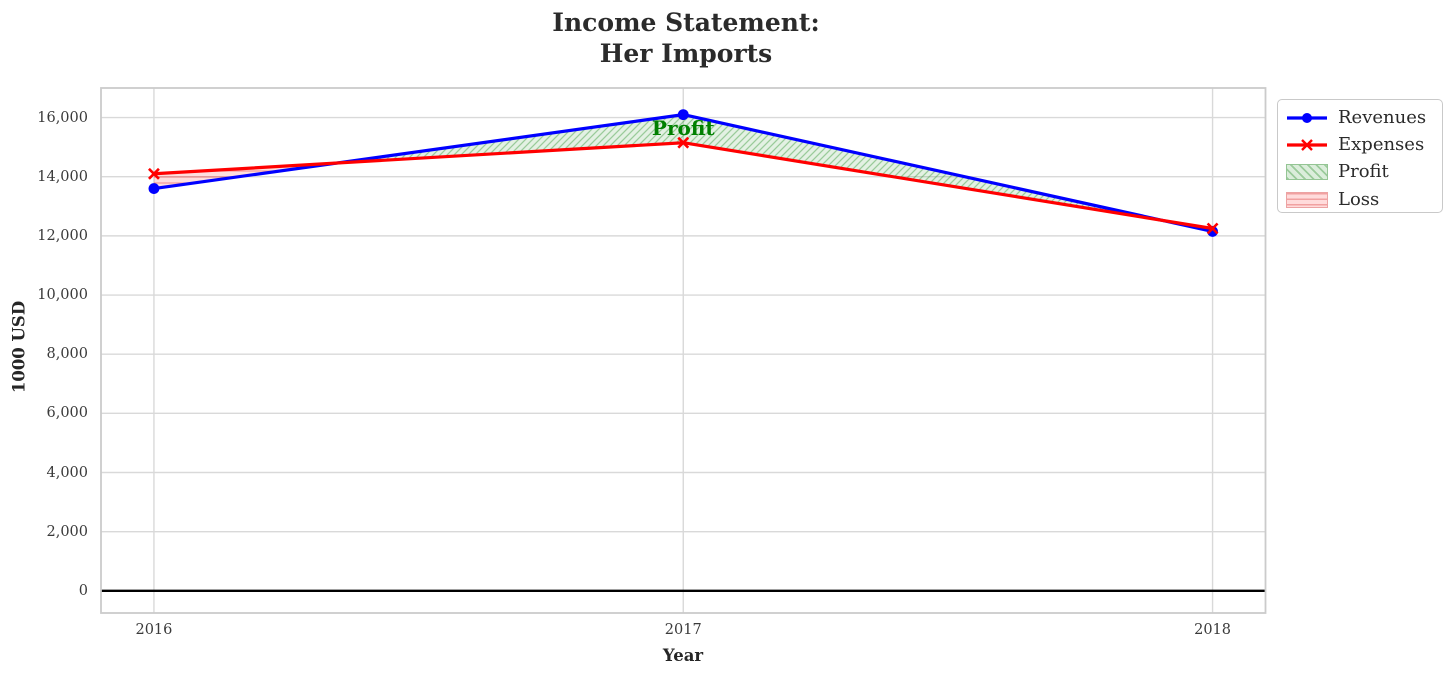 Image resolution: width=1452 pixels, height=676 pixels. Describe the element at coordinates (62, 117) in the screenshot. I see `y-tick-label: 16,000` at that location.